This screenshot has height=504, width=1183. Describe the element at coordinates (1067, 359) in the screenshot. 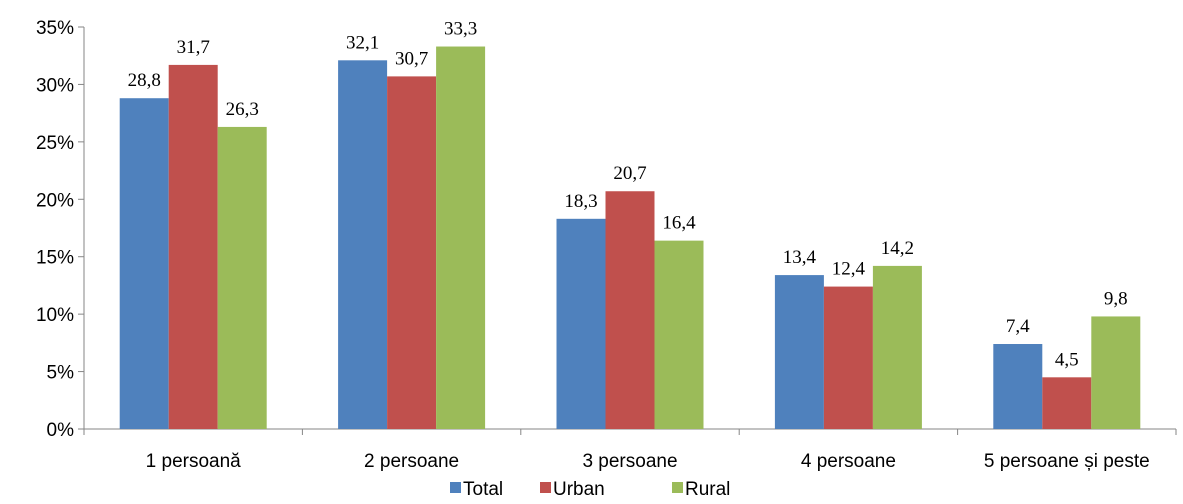

I see `data-label: 4,5` at that location.